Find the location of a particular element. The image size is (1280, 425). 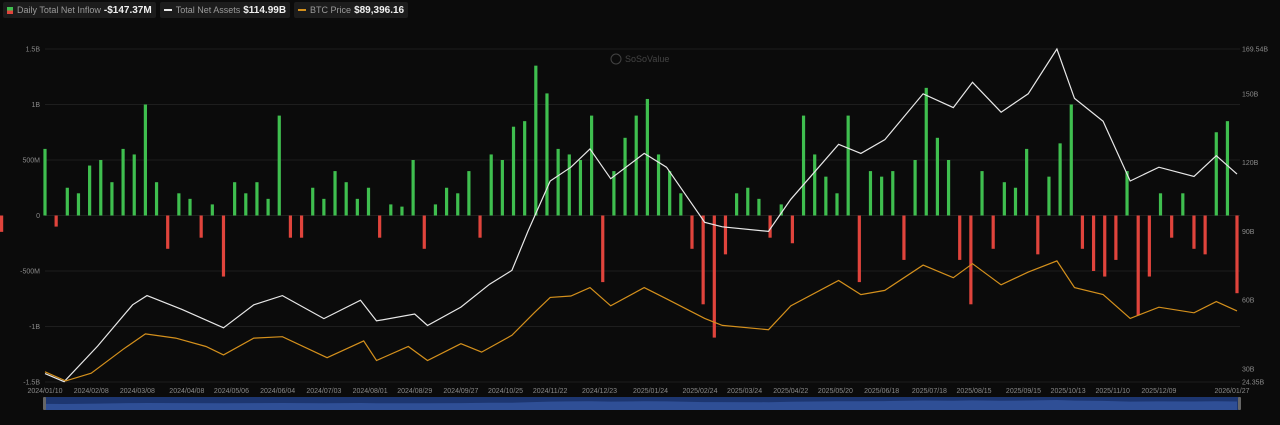

legend-daily-net-inflow: Daily Total Net Inflow -$147.37M is located at coordinates (79, 10).